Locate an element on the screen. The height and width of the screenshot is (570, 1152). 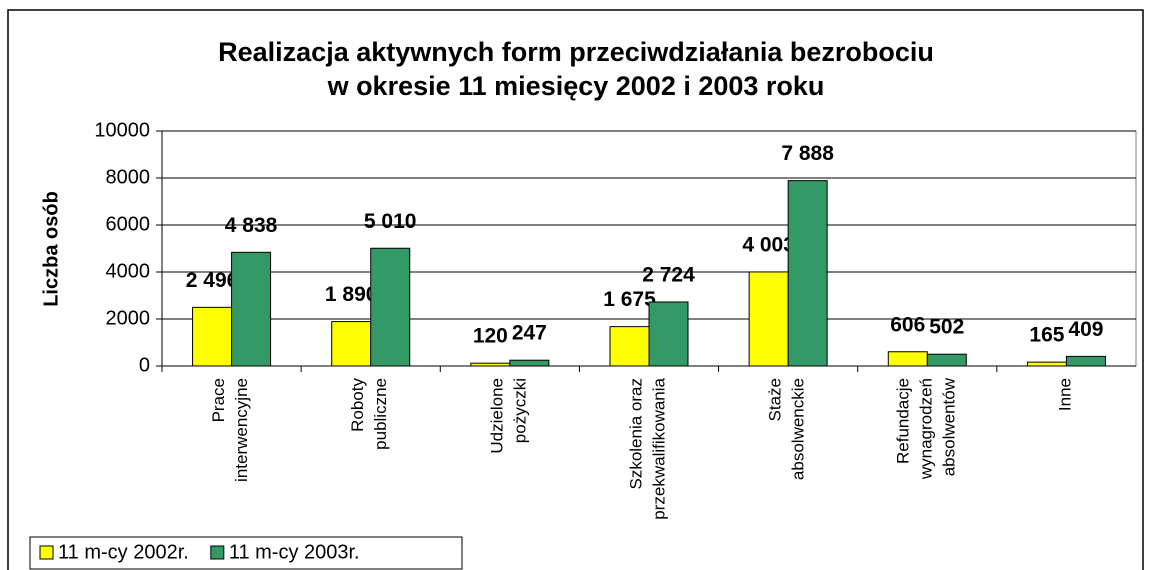
value-label: 502 is located at coordinates (946, 327).